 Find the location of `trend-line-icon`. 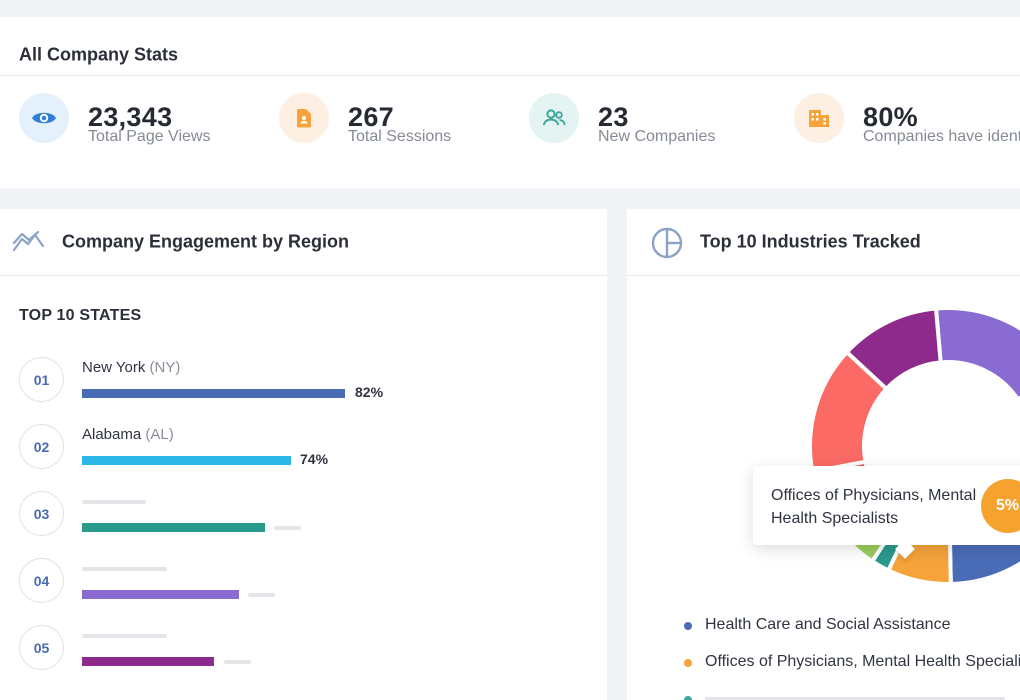

trend-line-icon is located at coordinates (28, 243).